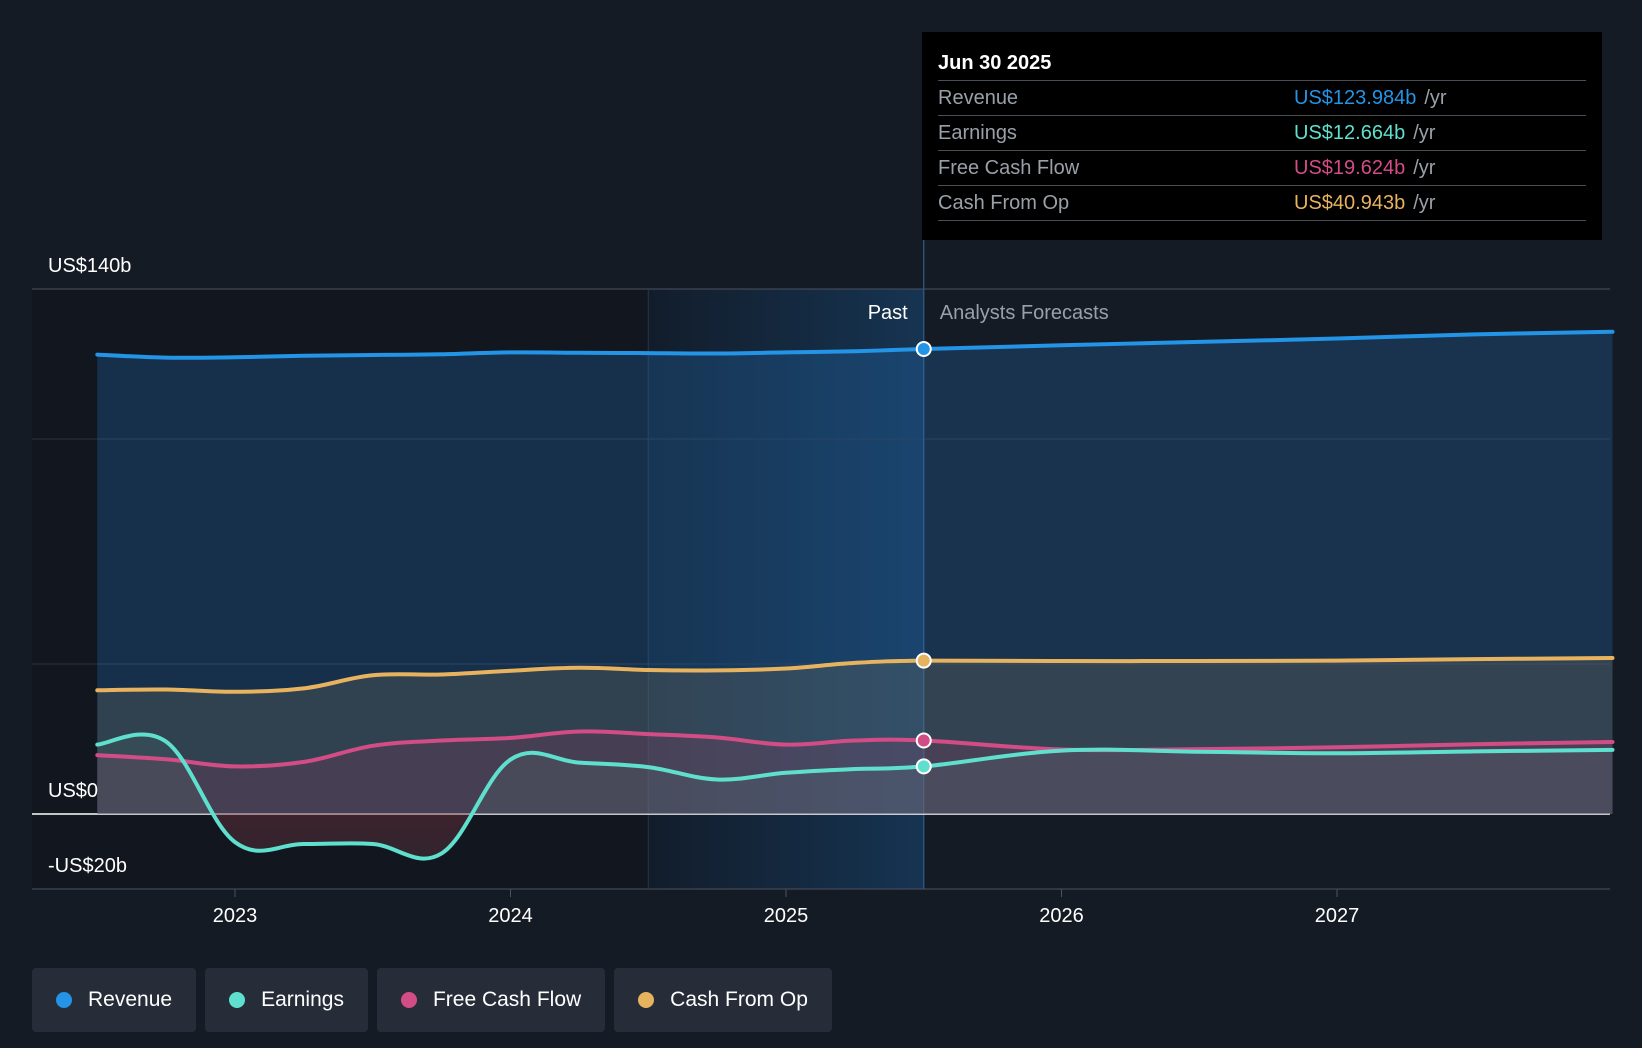 Image resolution: width=1642 pixels, height=1048 pixels. Describe the element at coordinates (510, 916) in the screenshot. I see `x-tick-label: 2024` at that location.